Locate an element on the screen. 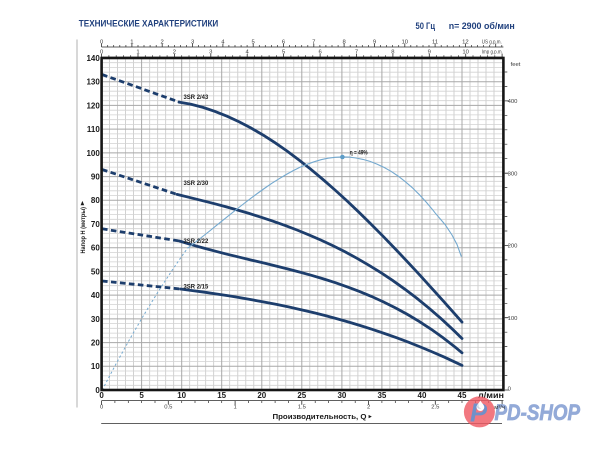 The width and height of the screenshot is (600, 449). svg-text: η = 49% is located at coordinates (359, 153).